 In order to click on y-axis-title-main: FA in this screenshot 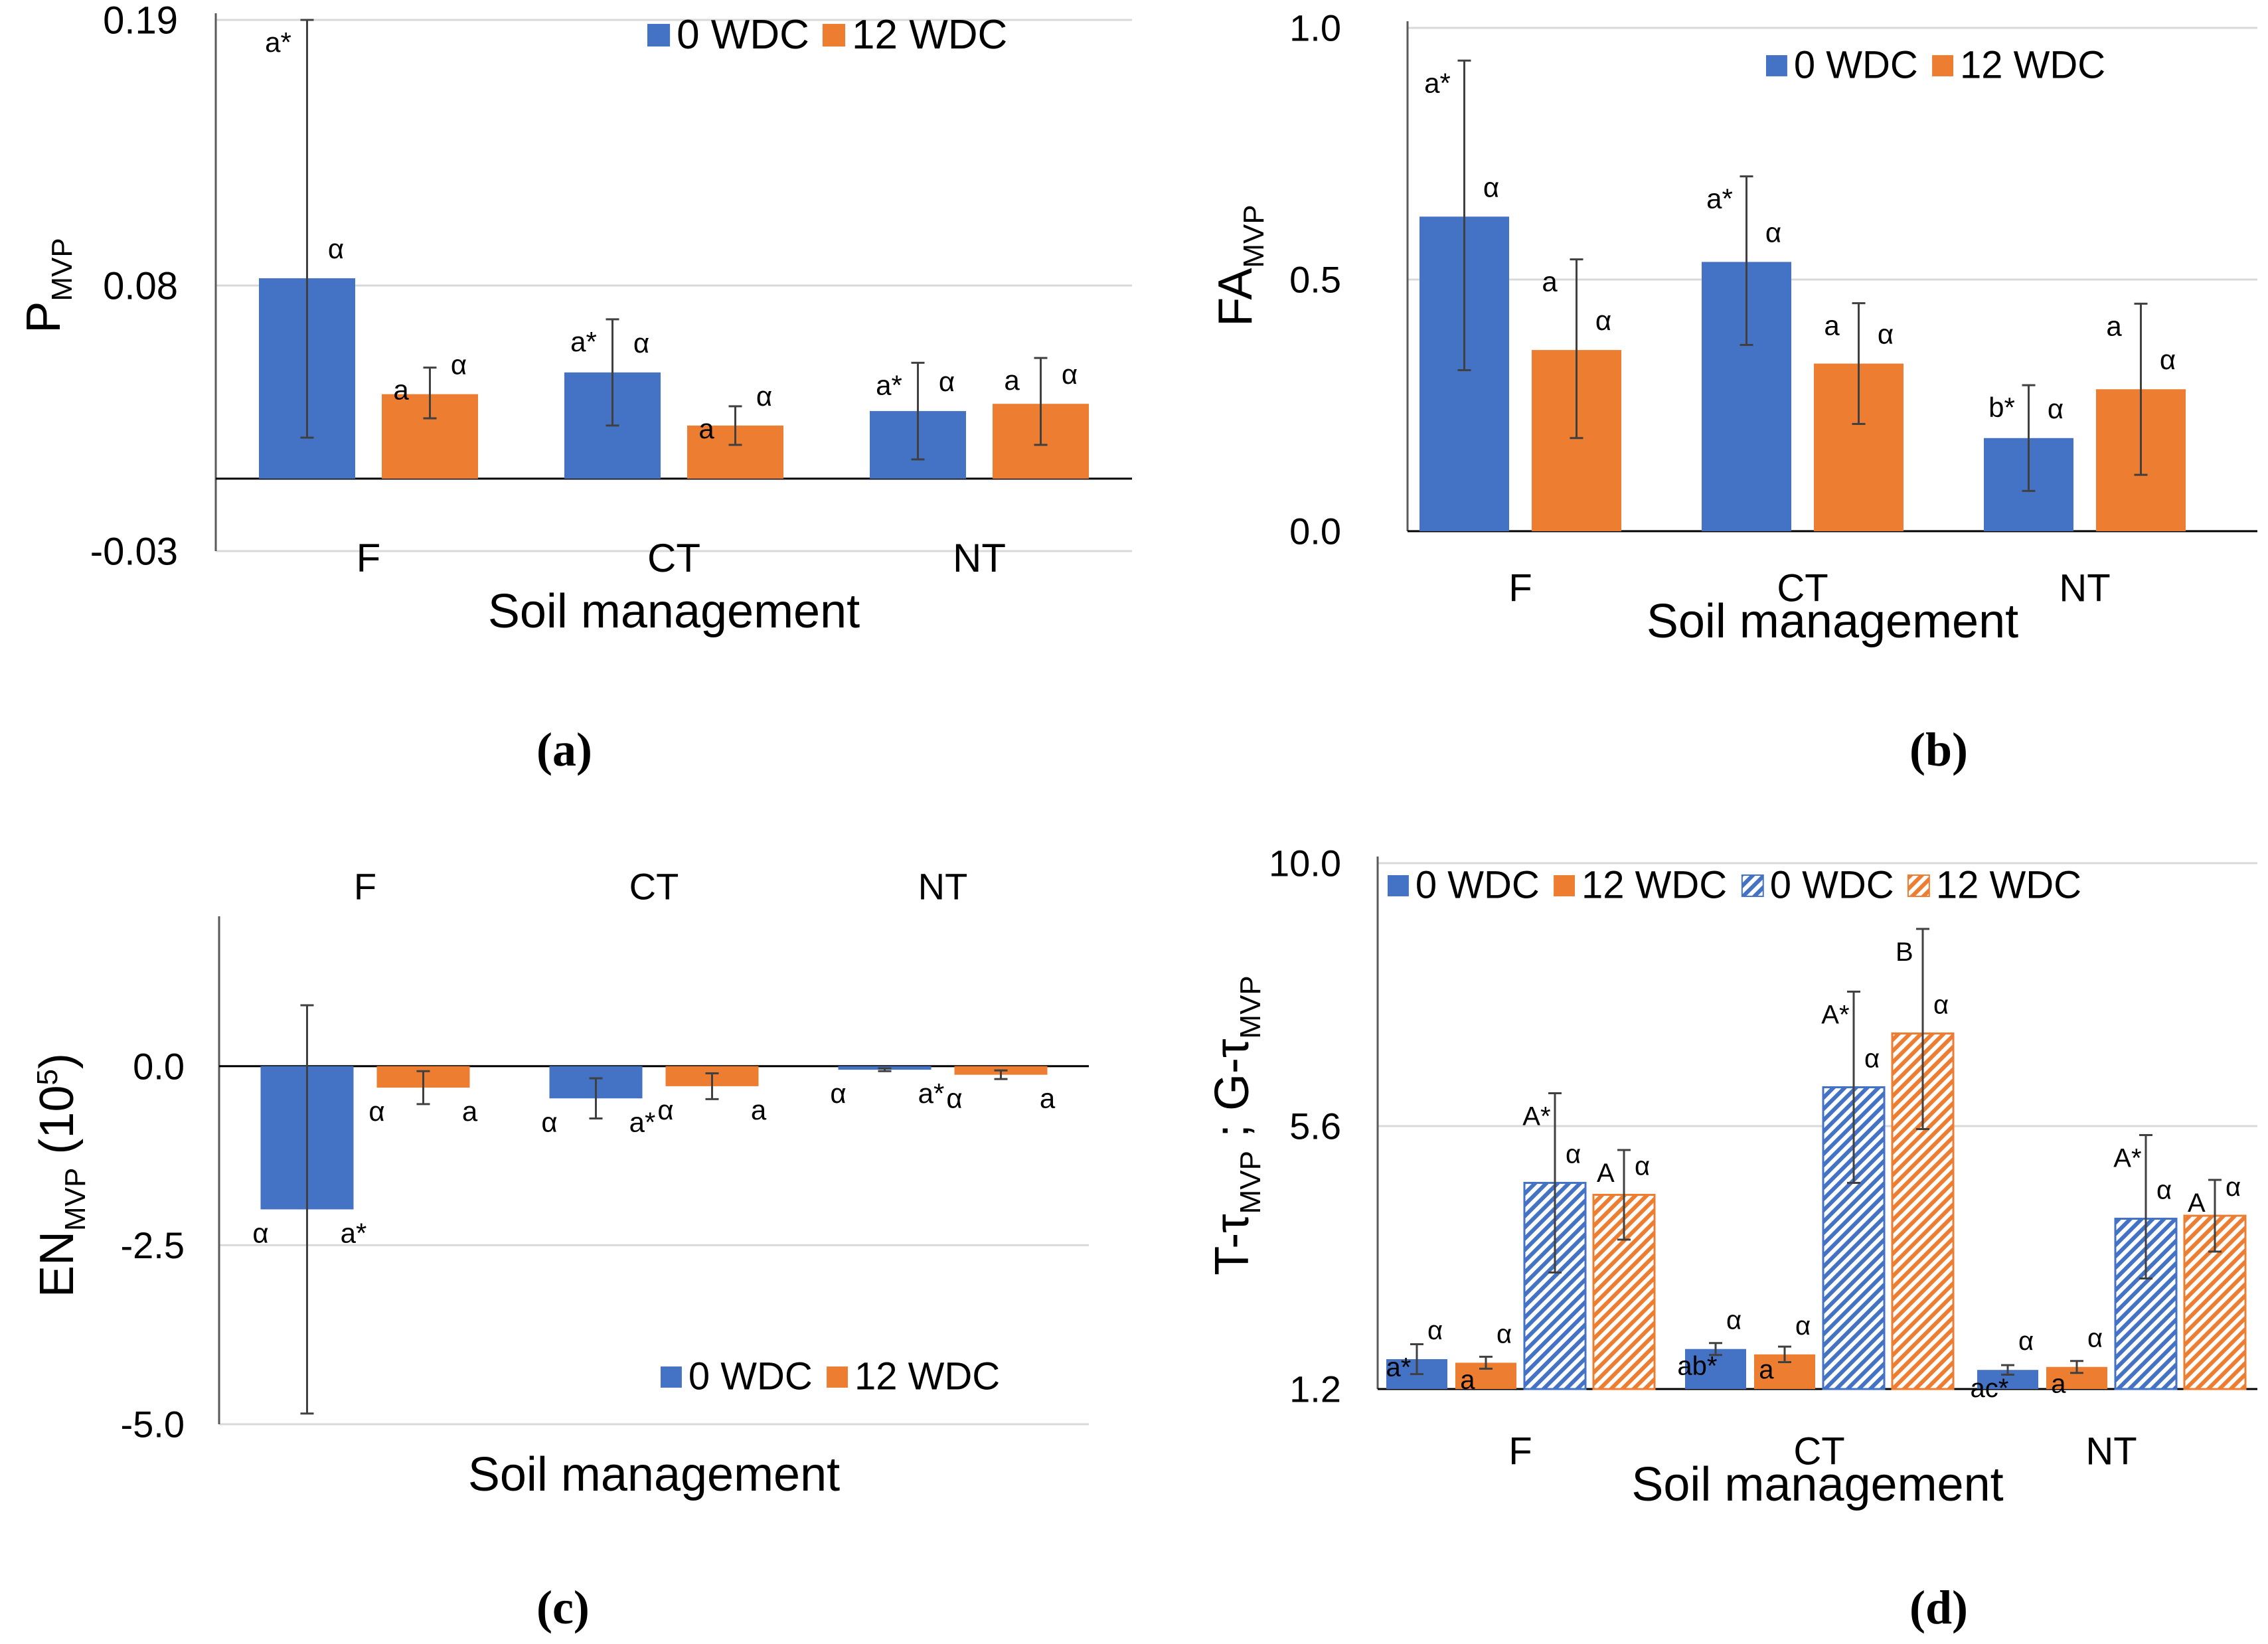, I will do `click(1235, 298)`.